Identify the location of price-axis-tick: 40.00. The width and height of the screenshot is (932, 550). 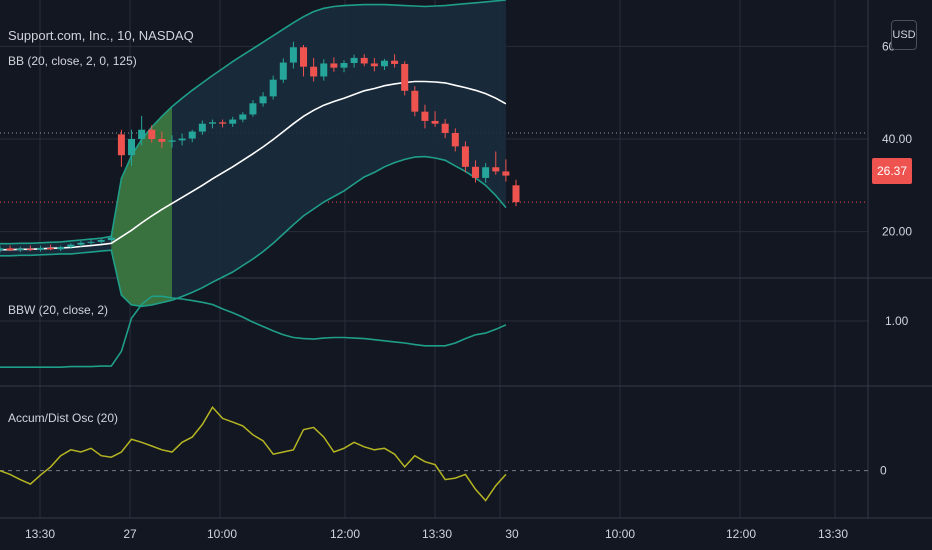
(897, 139).